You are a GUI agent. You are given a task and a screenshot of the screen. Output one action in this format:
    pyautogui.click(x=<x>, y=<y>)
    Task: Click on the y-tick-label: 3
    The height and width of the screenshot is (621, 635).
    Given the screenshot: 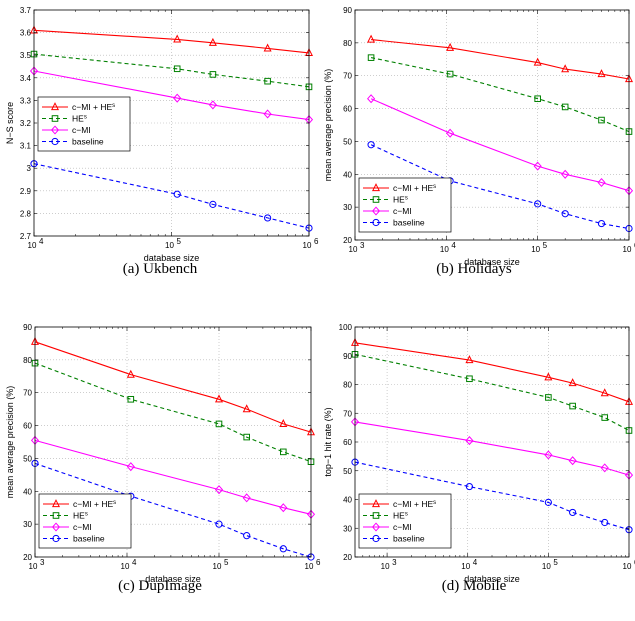 What is the action you would take?
    pyautogui.click(x=29, y=168)
    